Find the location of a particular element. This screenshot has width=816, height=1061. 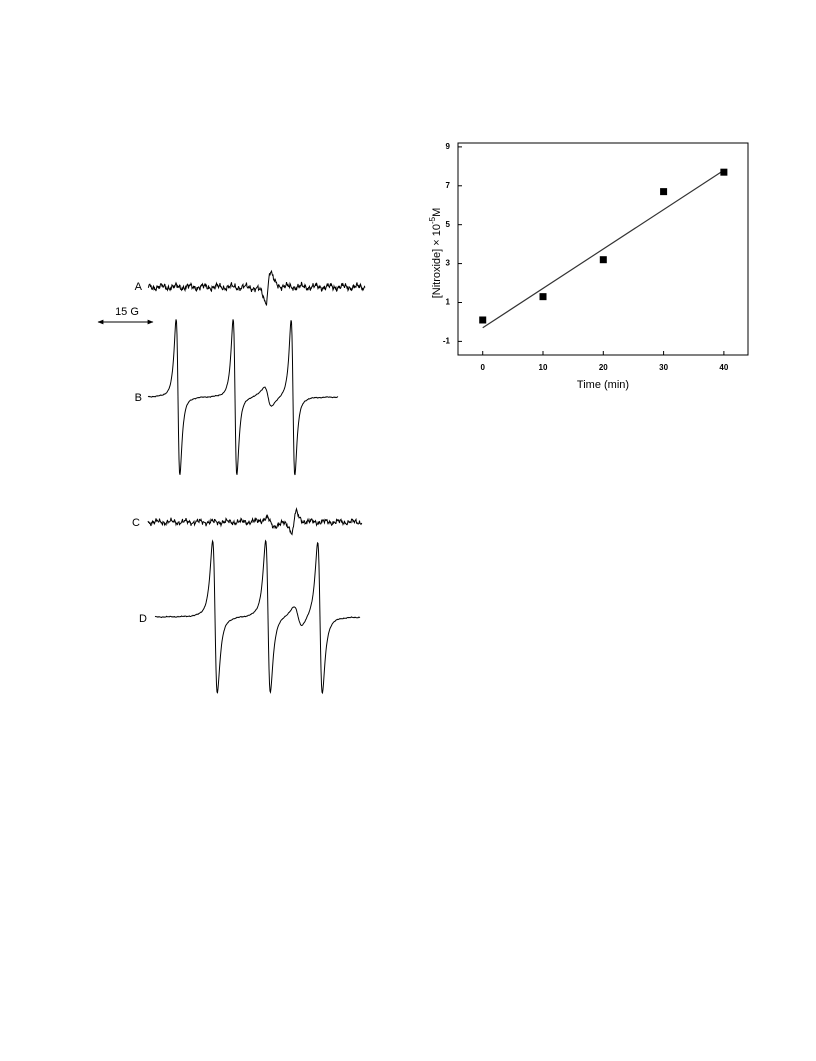

y-axis-label: [Nitroxide] × 10-5M is located at coordinates (435, 253).